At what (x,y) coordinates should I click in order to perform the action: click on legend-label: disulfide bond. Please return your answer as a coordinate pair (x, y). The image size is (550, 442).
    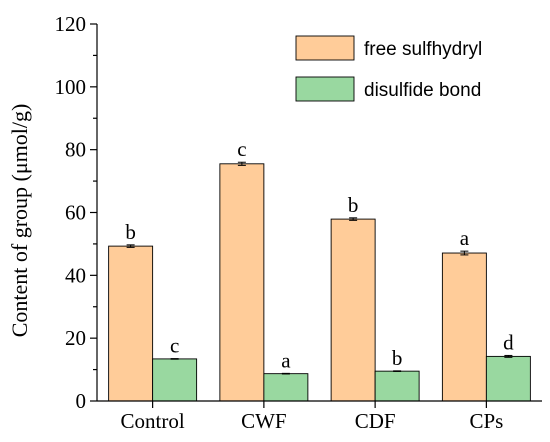
    Looking at the image, I should click on (422, 90).